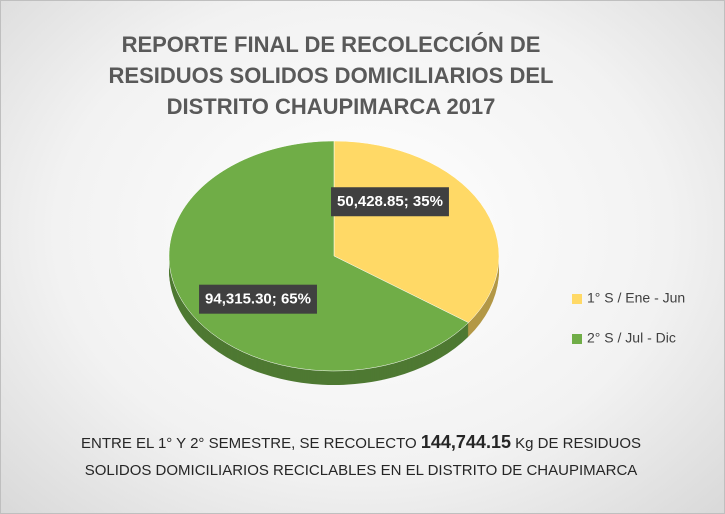  Describe the element at coordinates (416, 231) in the screenshot. I see `slice` at that location.